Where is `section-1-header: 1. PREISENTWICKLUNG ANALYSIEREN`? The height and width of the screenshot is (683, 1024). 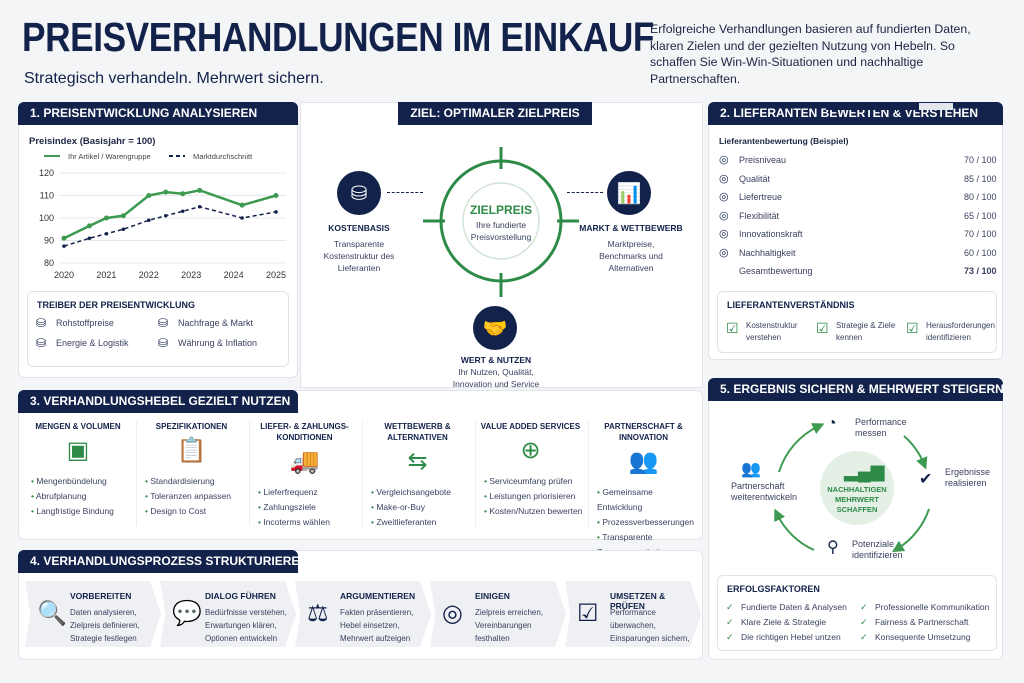
section-1-header: 1. PREISENTWICKLUNG ANALYSIEREN is located at coordinates (158, 113).